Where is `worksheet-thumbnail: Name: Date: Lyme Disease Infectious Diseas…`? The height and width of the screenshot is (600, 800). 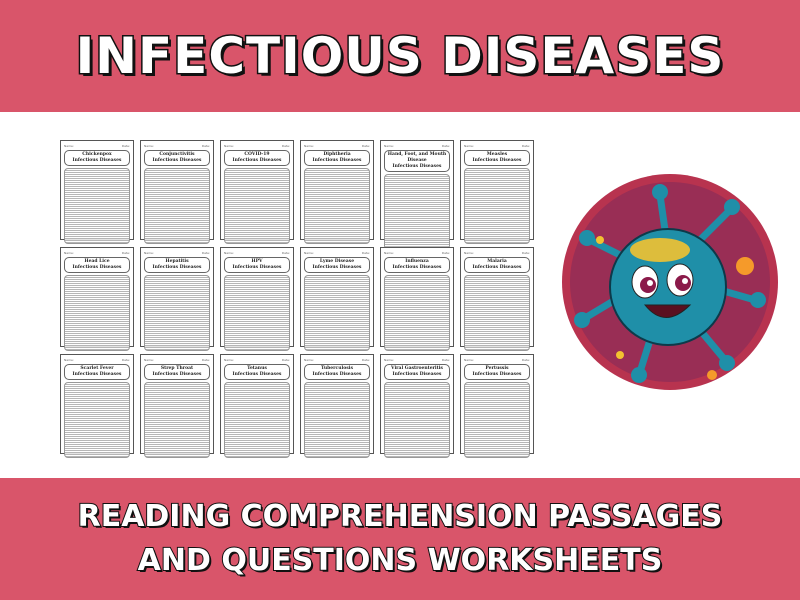 worksheet-thumbnail: Name: Date: Lyme Disease Infectious Diseas… is located at coordinates (337, 299).